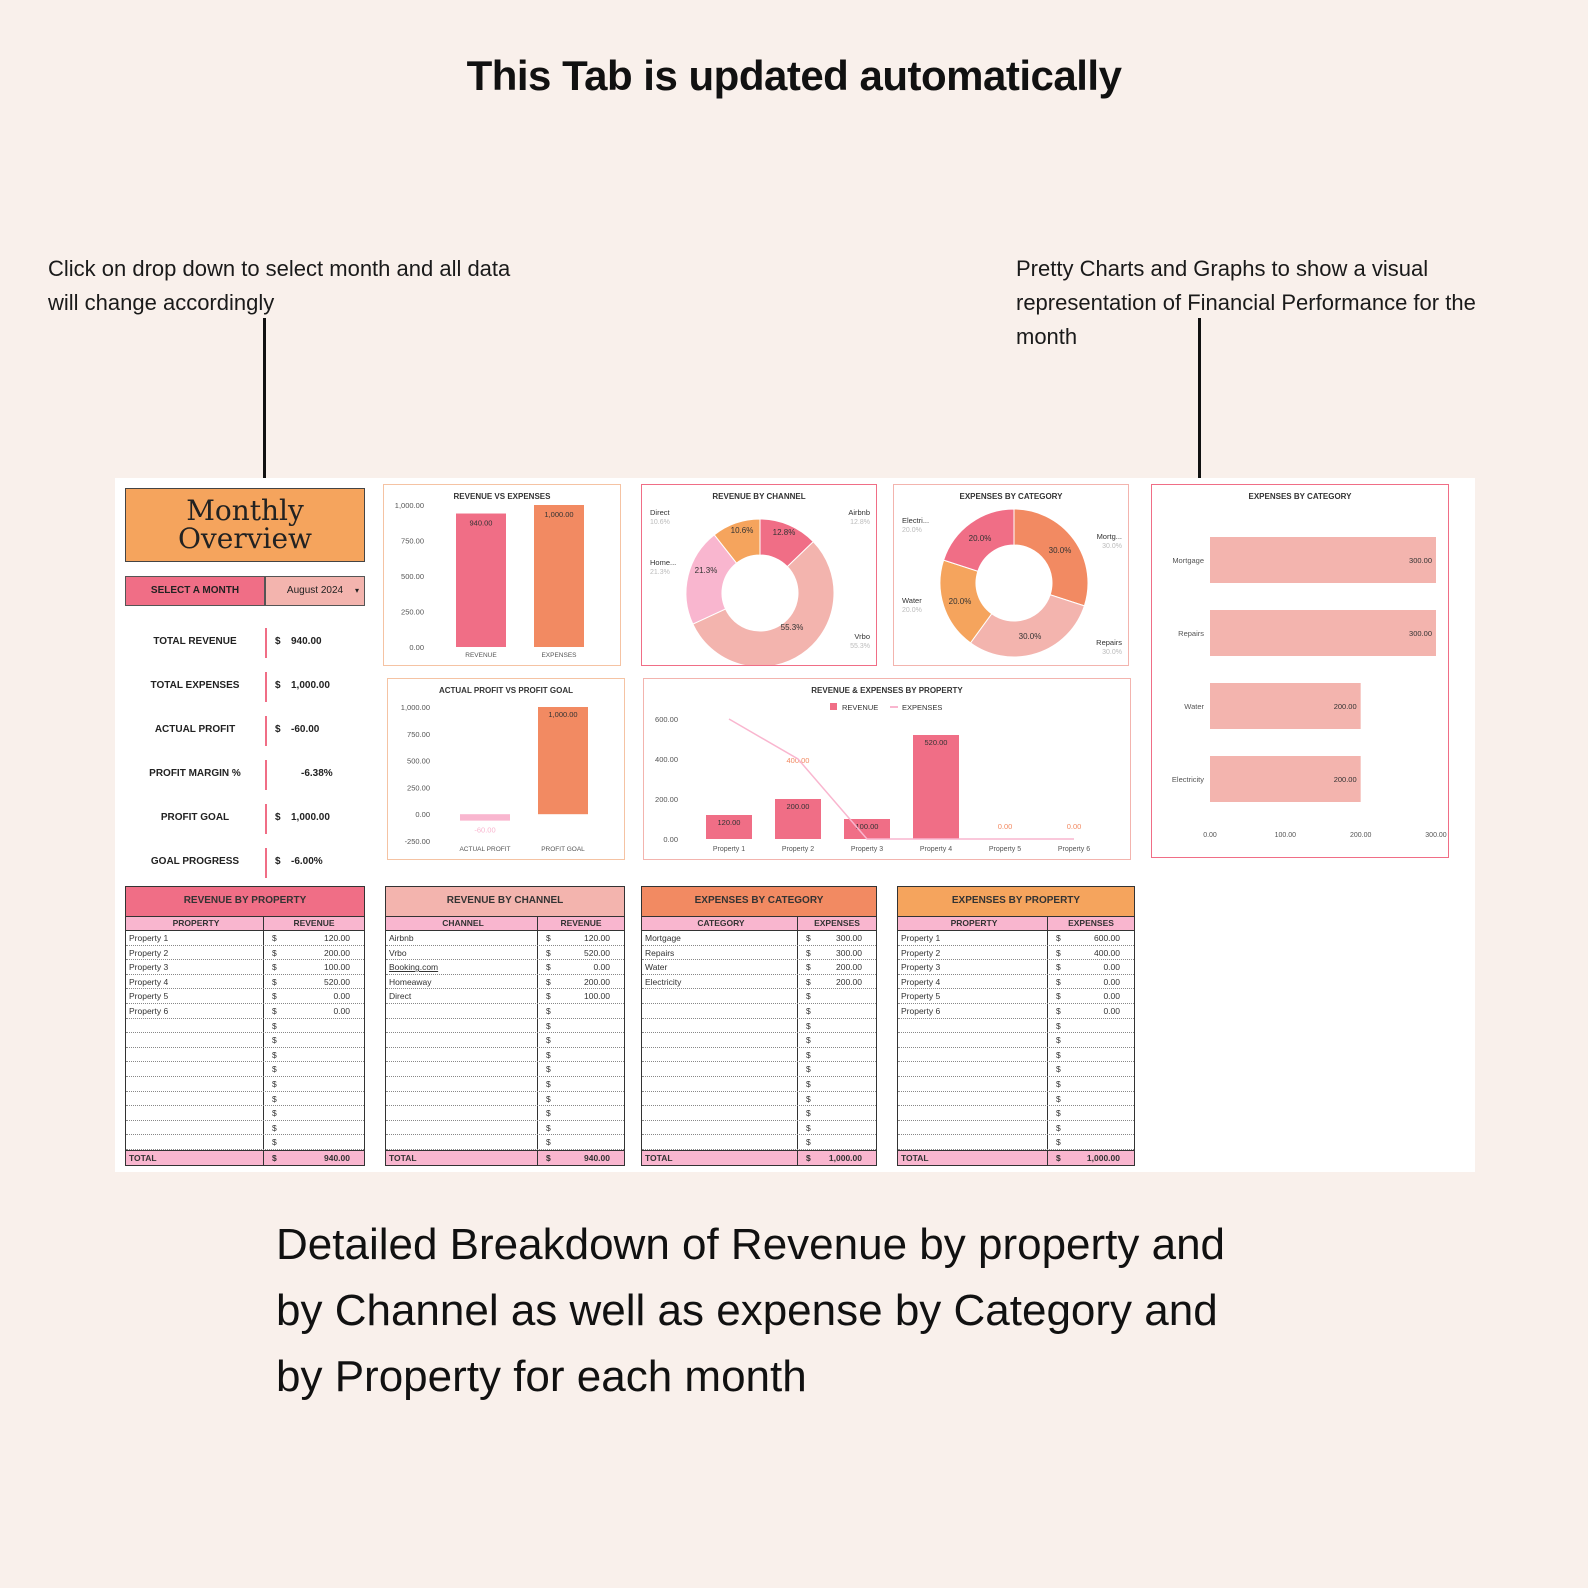  I want to click on table-row: Property 3 $0.00, so click(1016, 967).